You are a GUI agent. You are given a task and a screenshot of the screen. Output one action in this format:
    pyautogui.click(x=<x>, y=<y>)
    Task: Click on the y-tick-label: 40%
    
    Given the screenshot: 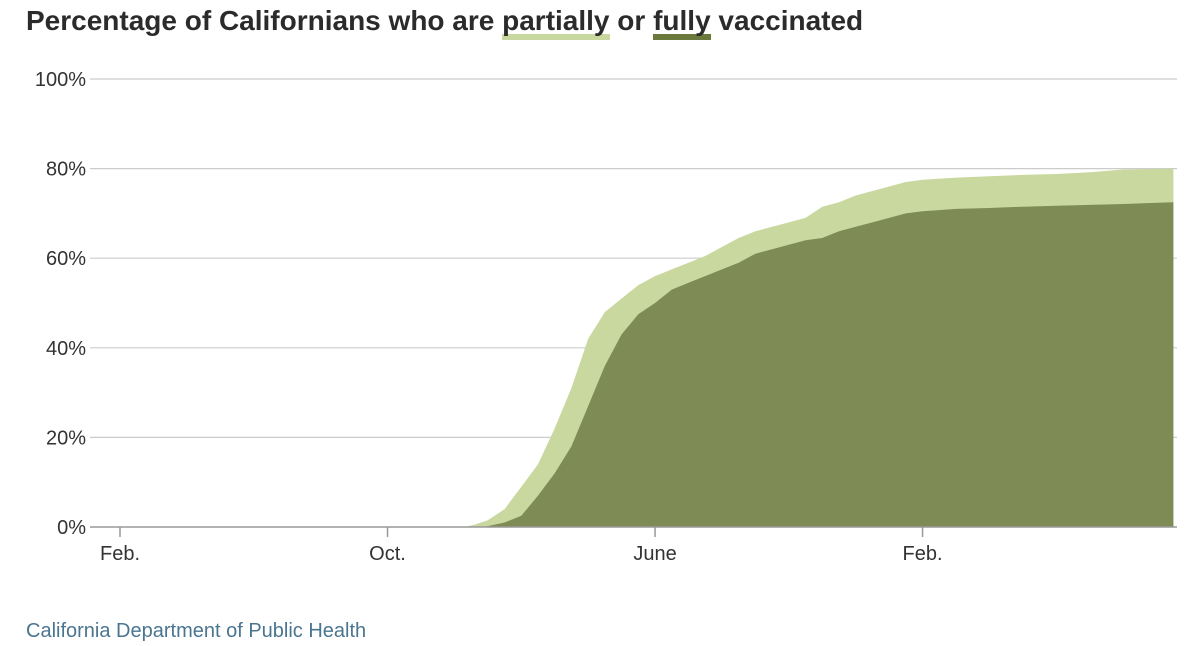 What is the action you would take?
    pyautogui.click(x=66, y=349)
    